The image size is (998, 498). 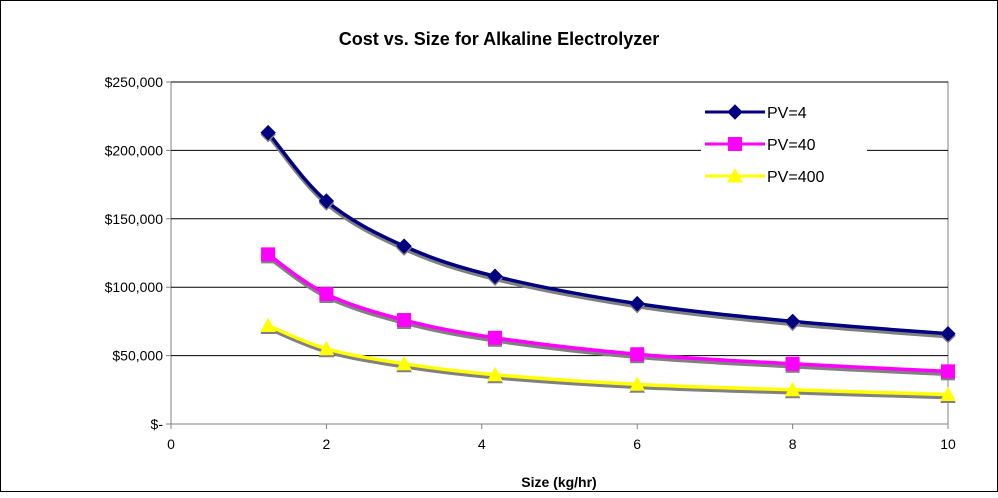 I want to click on legend: PV=4 PV=40 PV=400, so click(x=784, y=144).